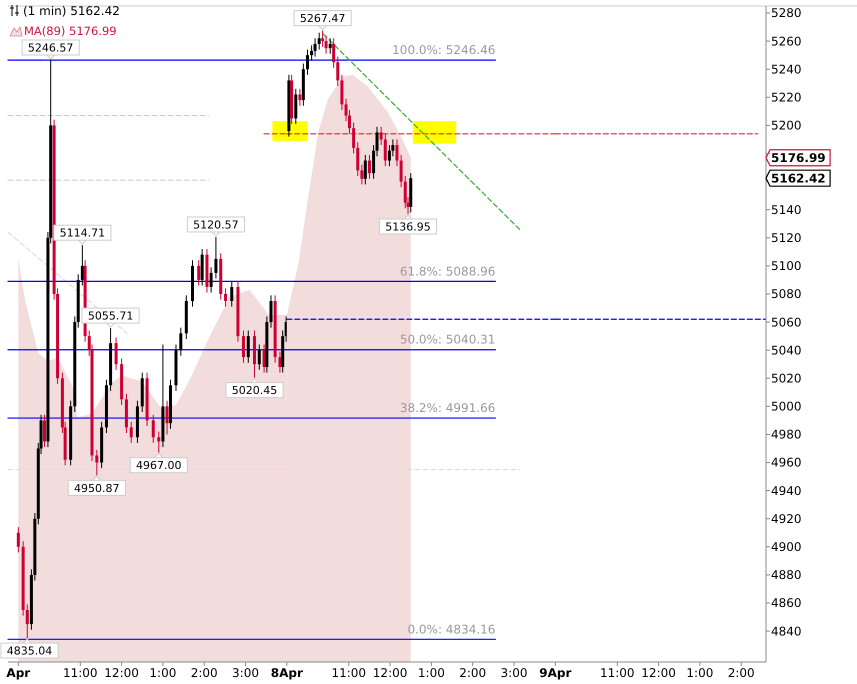 Image resolution: width=857 pixels, height=684 pixels. I want to click on y-tick-label: 5280, so click(786, 13).